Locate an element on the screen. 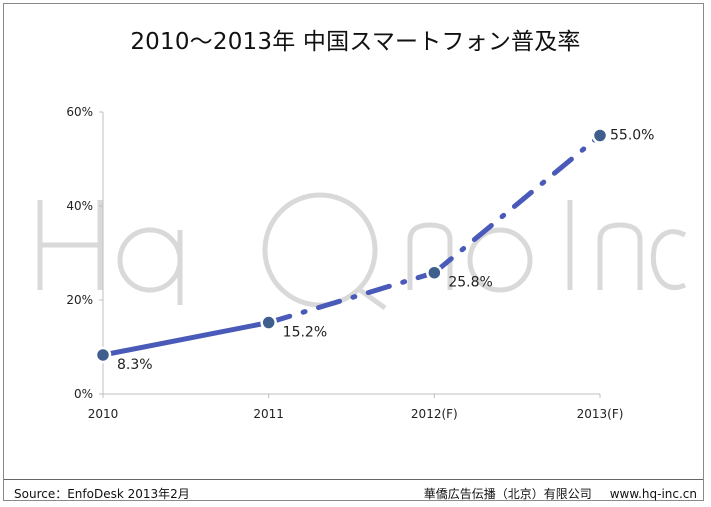 Image resolution: width=711 pixels, height=507 pixels. x-tick-label: 2010 is located at coordinates (103, 414).